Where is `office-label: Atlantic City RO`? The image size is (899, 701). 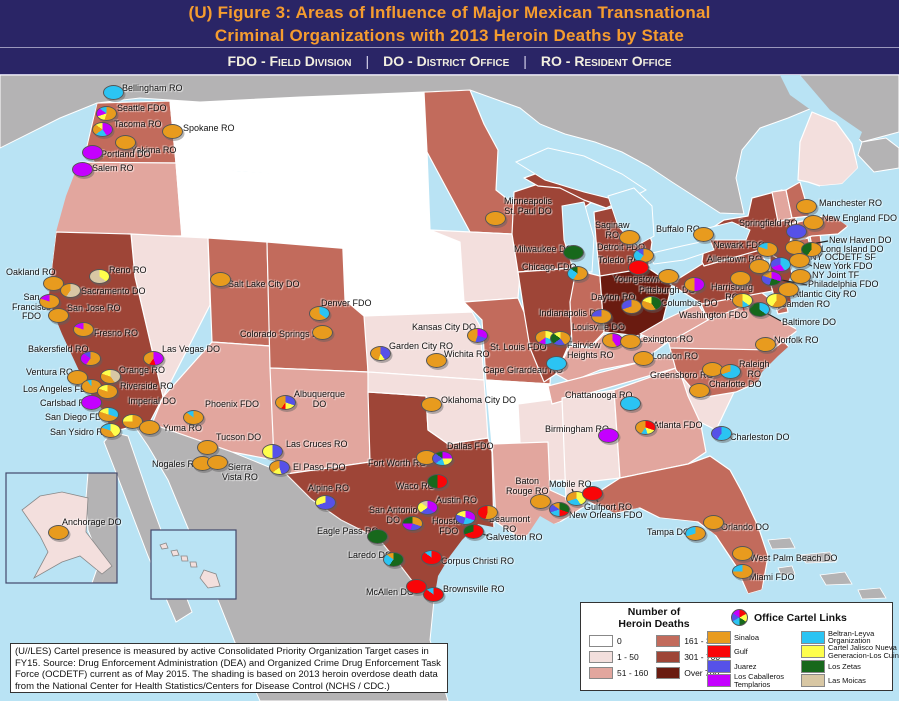
office-label: Atlantic City RO is located at coordinates (825, 294).